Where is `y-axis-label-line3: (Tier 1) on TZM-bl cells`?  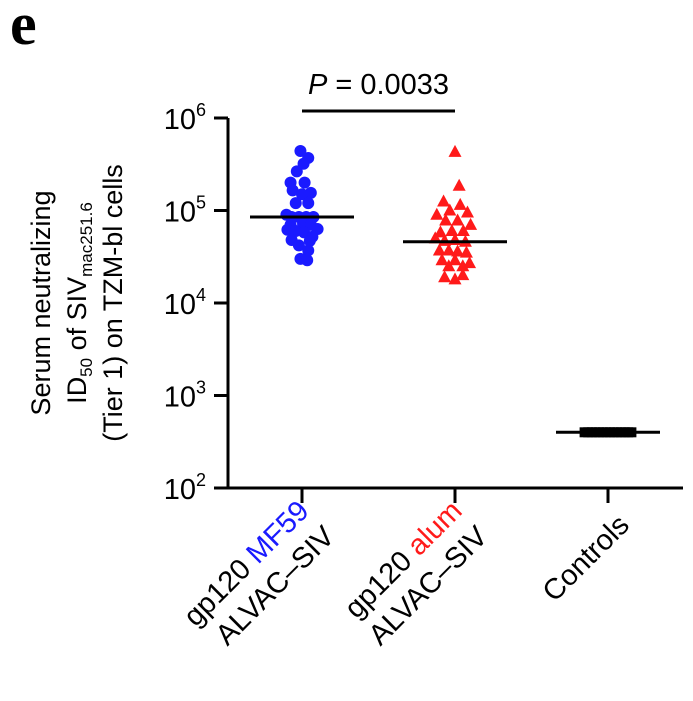
y-axis-label-line3: (Tier 1) on TZM-bl cells is located at coordinates (113, 303).